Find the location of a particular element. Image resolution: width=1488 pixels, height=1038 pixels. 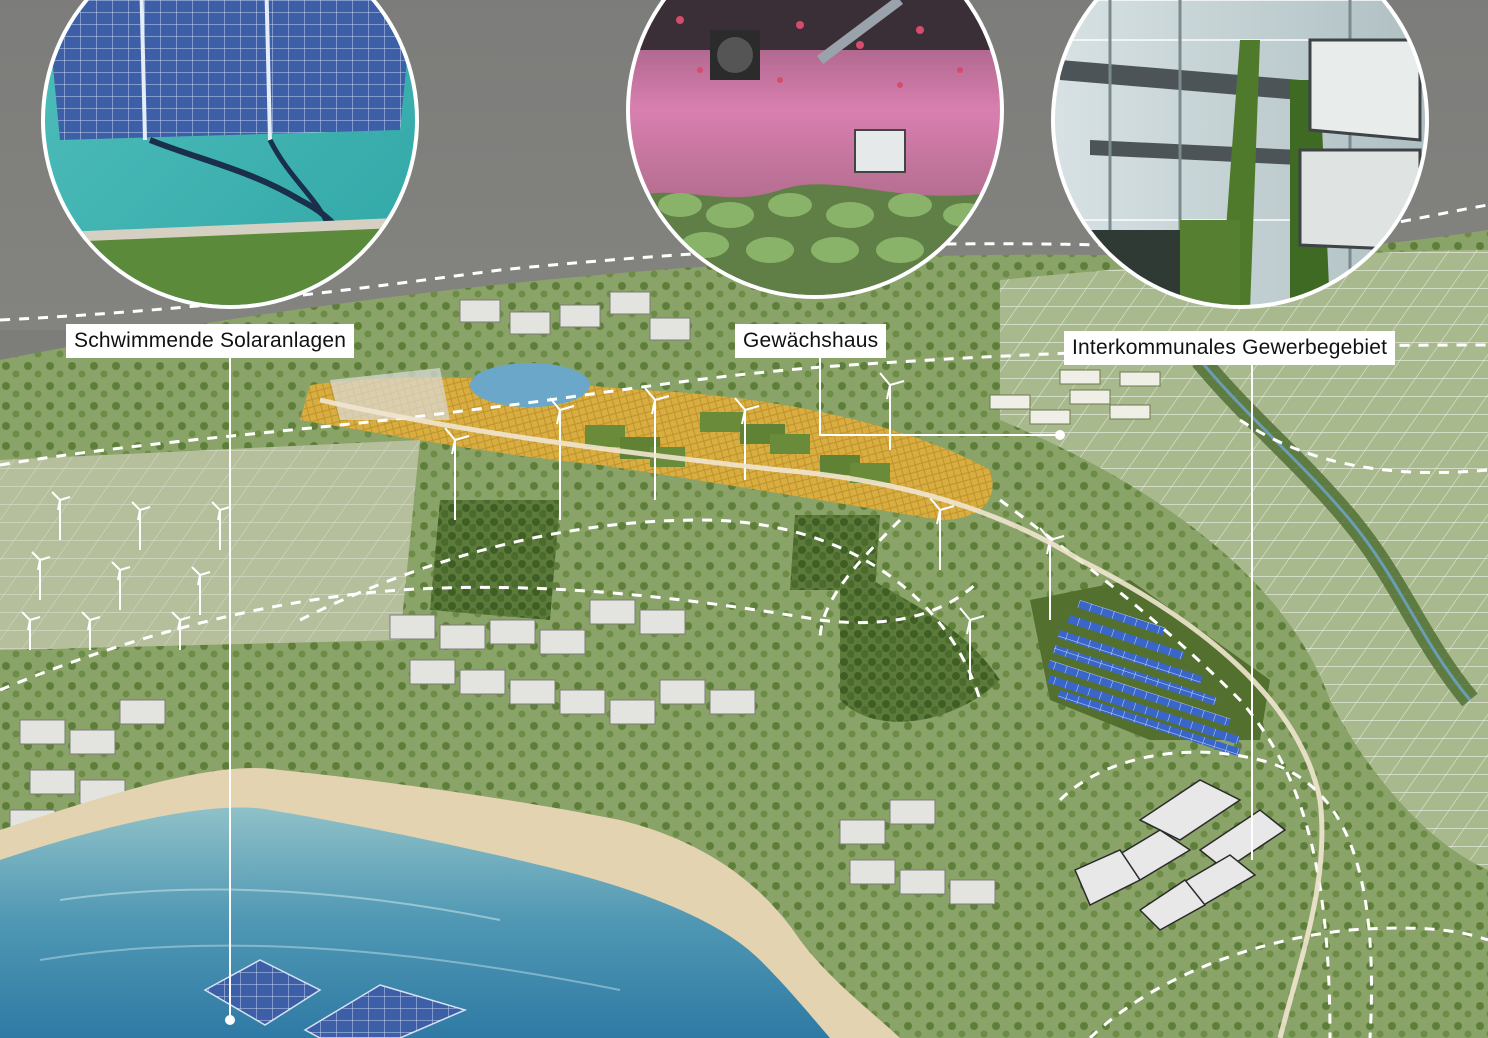

pond is located at coordinates (530, 385).